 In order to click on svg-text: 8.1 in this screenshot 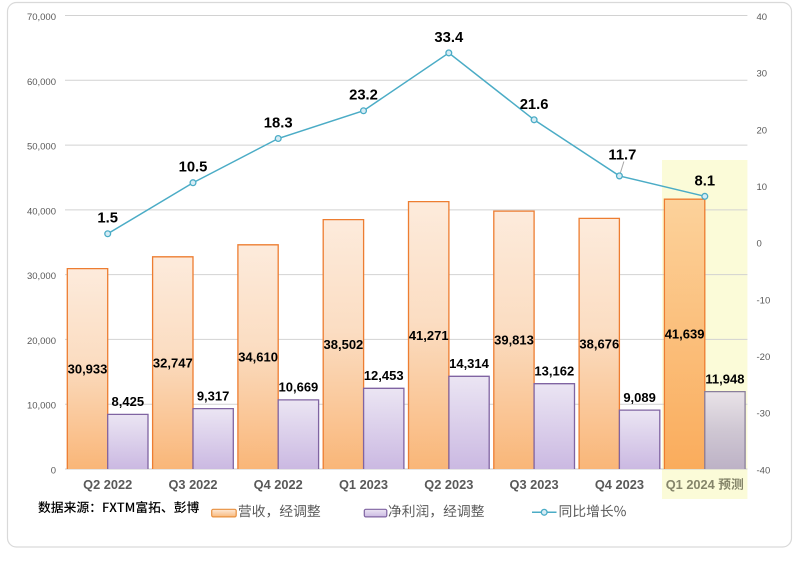, I will do `click(705, 181)`.